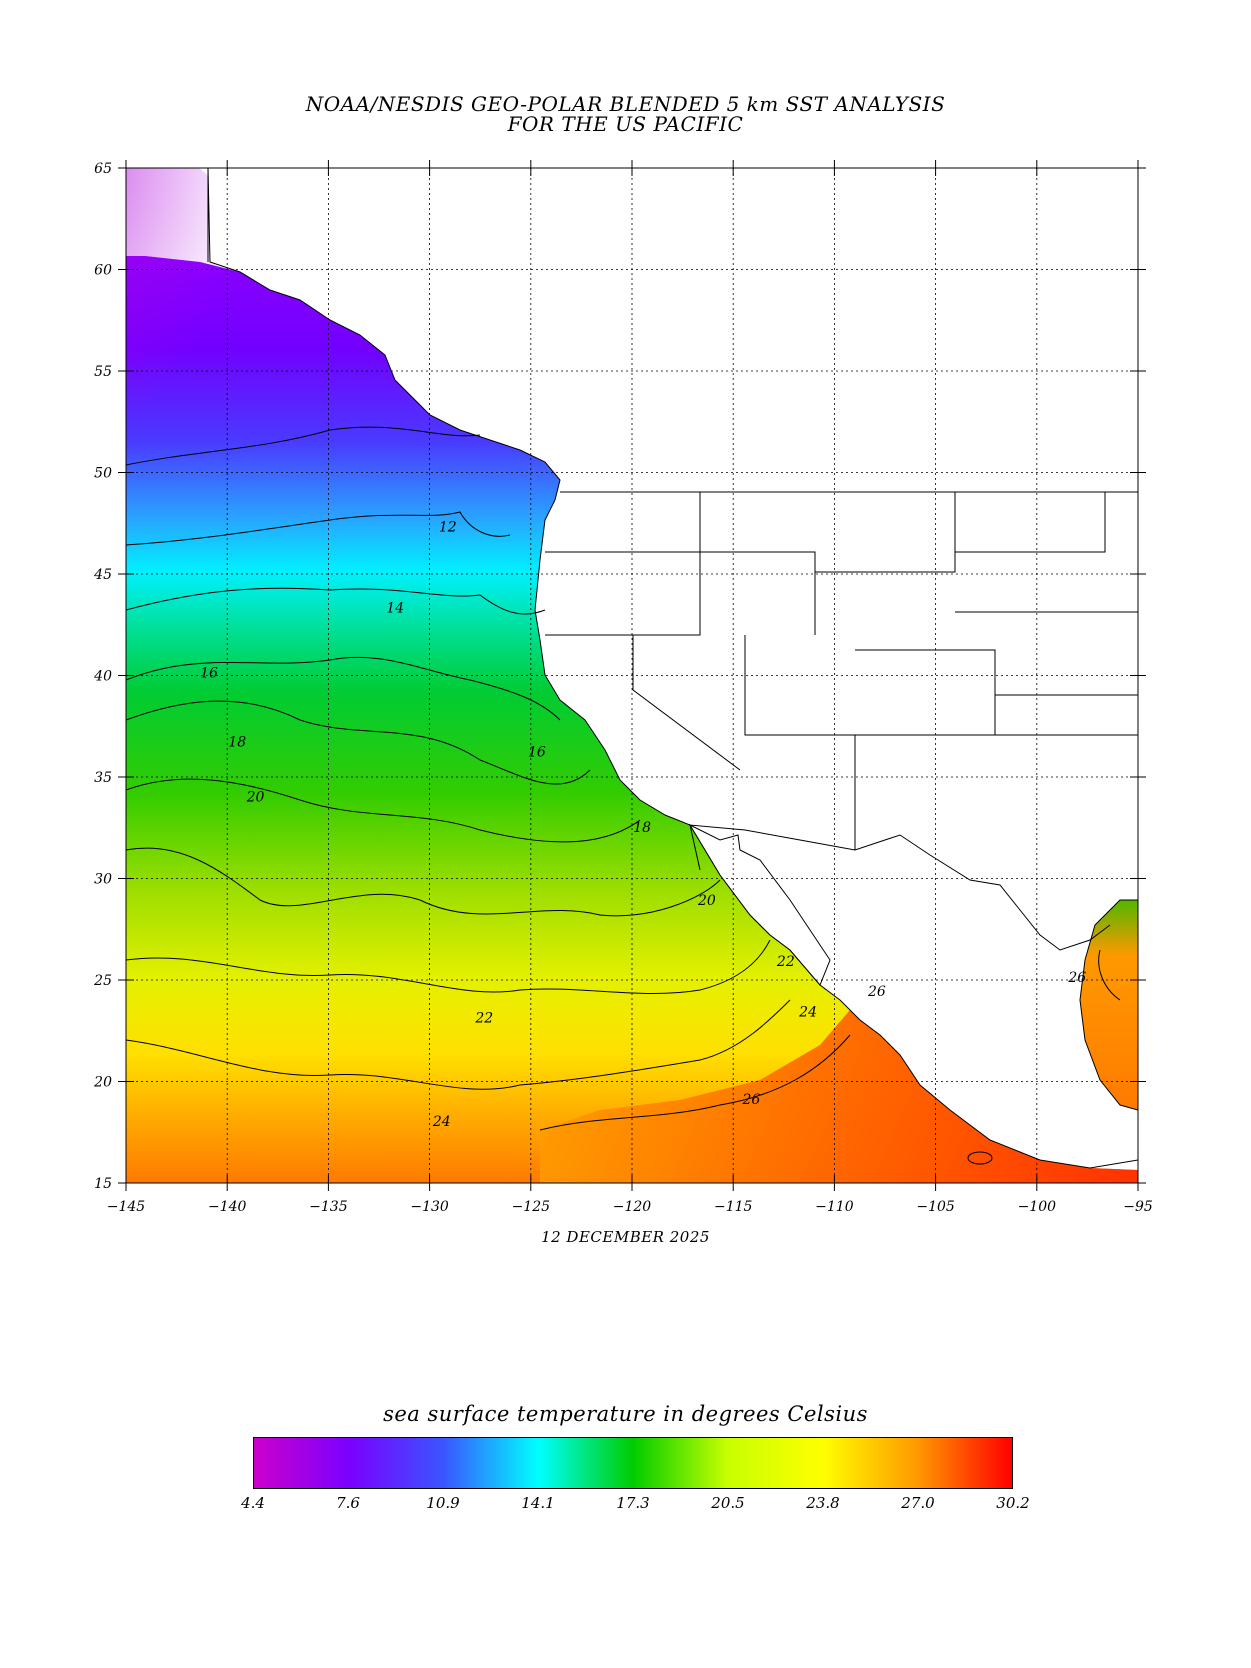 Image resolution: width=1251 pixels, height=1668 pixels. What do you see at coordinates (103, 271) in the screenshot?
I see `lat-tick-label: 60` at bounding box center [103, 271].